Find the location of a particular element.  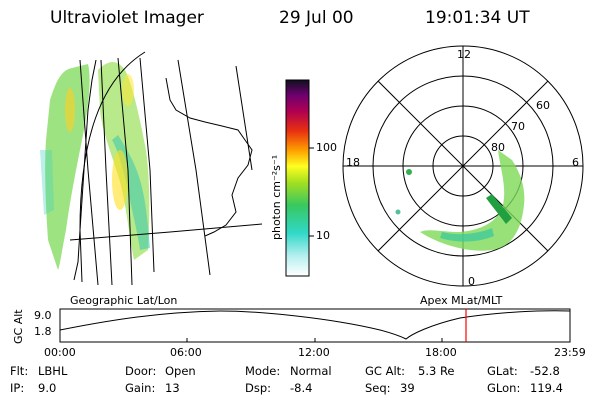

time-tick-1800: 18:00 is located at coordinates (441, 352).